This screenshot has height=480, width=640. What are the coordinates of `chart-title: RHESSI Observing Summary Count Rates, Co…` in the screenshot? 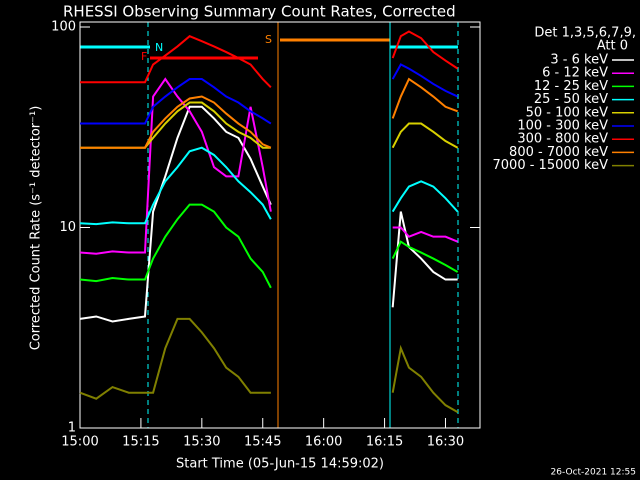 It's located at (259, 12).